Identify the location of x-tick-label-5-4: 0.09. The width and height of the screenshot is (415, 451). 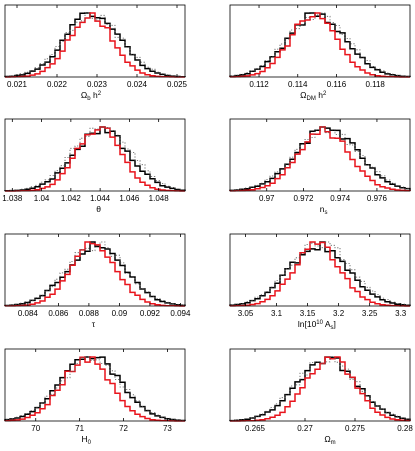
(120, 313).